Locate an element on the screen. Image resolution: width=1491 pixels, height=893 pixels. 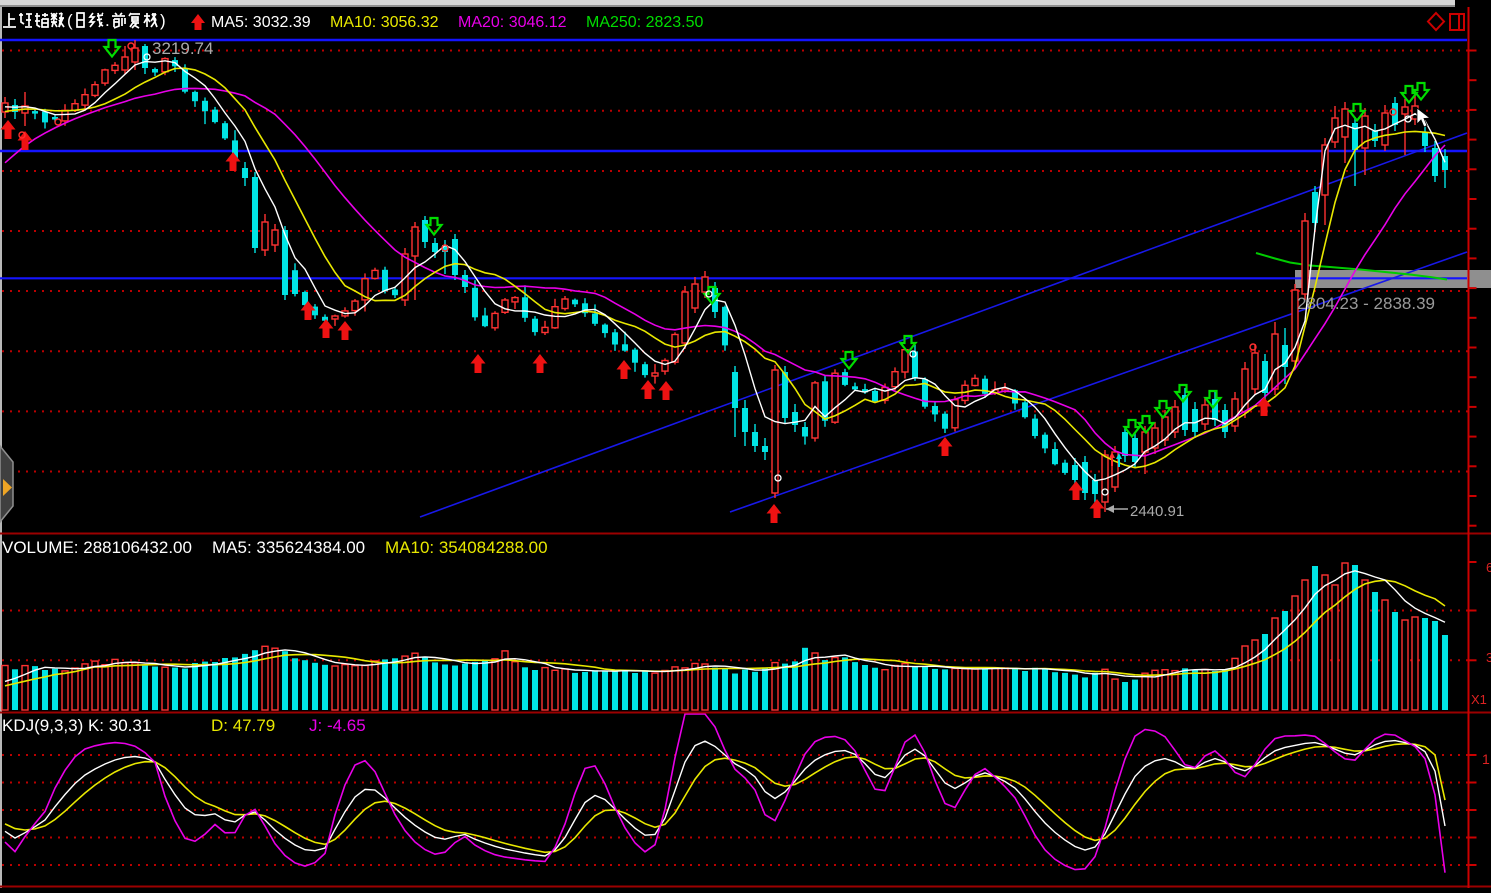
svg-text: MA250: 2823.50 is located at coordinates (645, 22).